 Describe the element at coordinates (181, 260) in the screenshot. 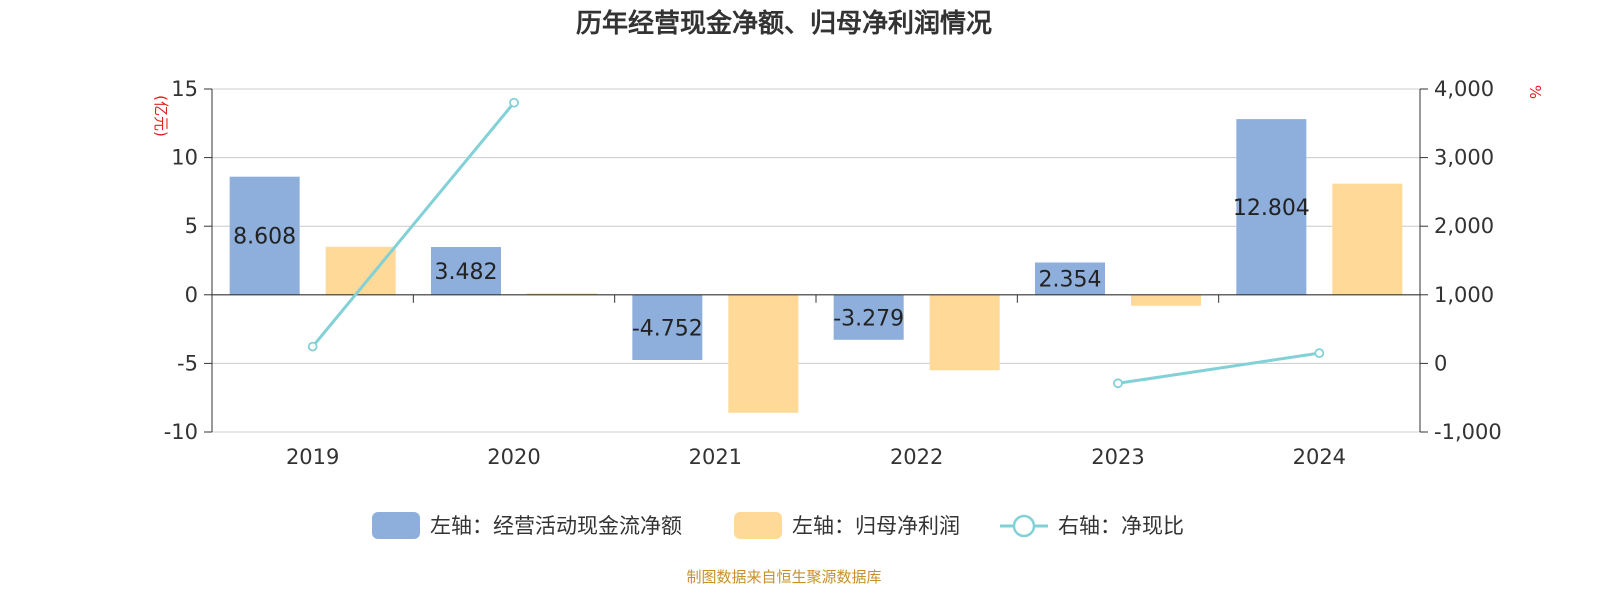

I see `left-tick-labels: 15 10 5 0 -5 -10` at that location.